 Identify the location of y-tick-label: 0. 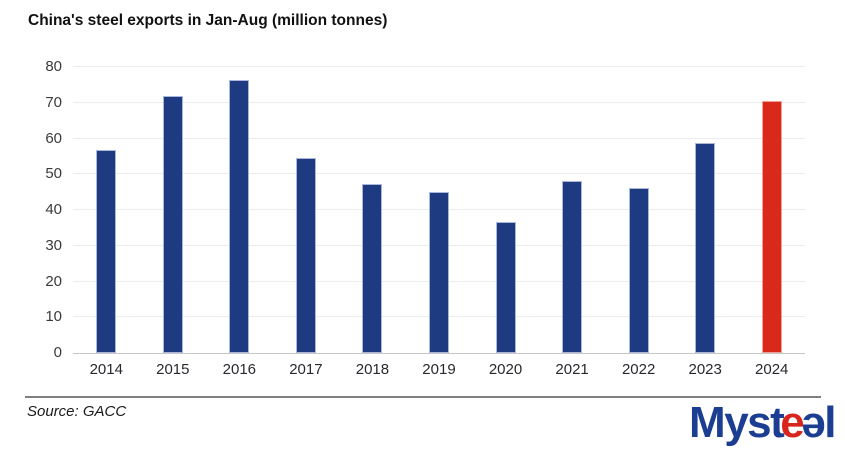
(57, 352).